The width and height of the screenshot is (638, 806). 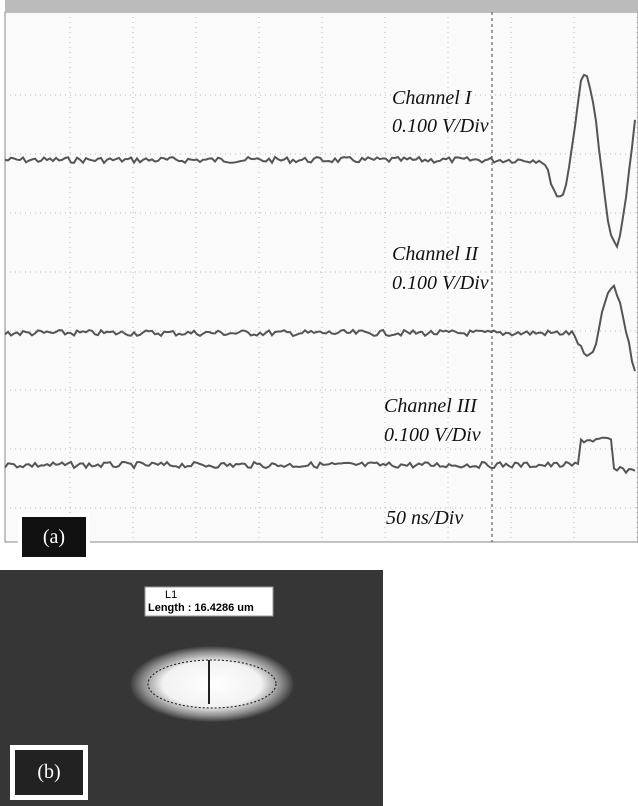 What do you see at coordinates (432, 98) in the screenshot?
I see `channel-name: Channel I` at bounding box center [432, 98].